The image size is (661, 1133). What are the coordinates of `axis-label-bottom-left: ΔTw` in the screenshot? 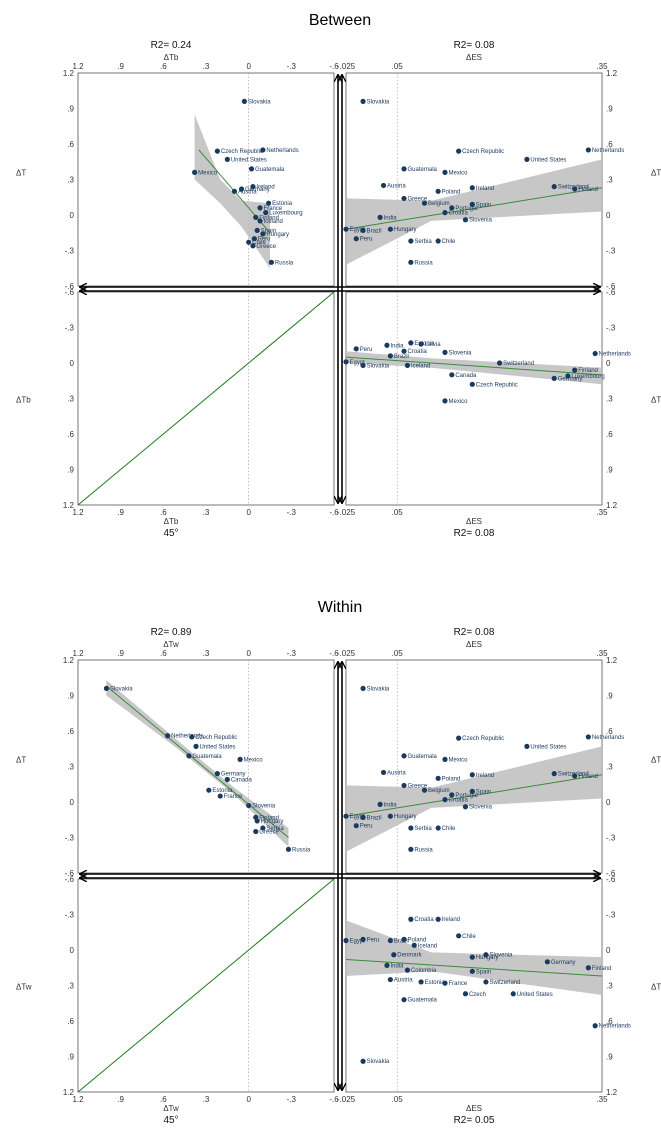 It's located at (171, 1108).